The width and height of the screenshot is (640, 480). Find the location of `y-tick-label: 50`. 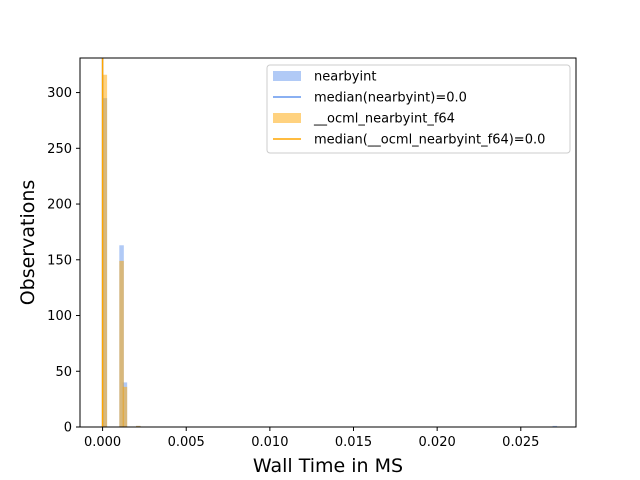

y-tick-label: 50 is located at coordinates (63, 372).